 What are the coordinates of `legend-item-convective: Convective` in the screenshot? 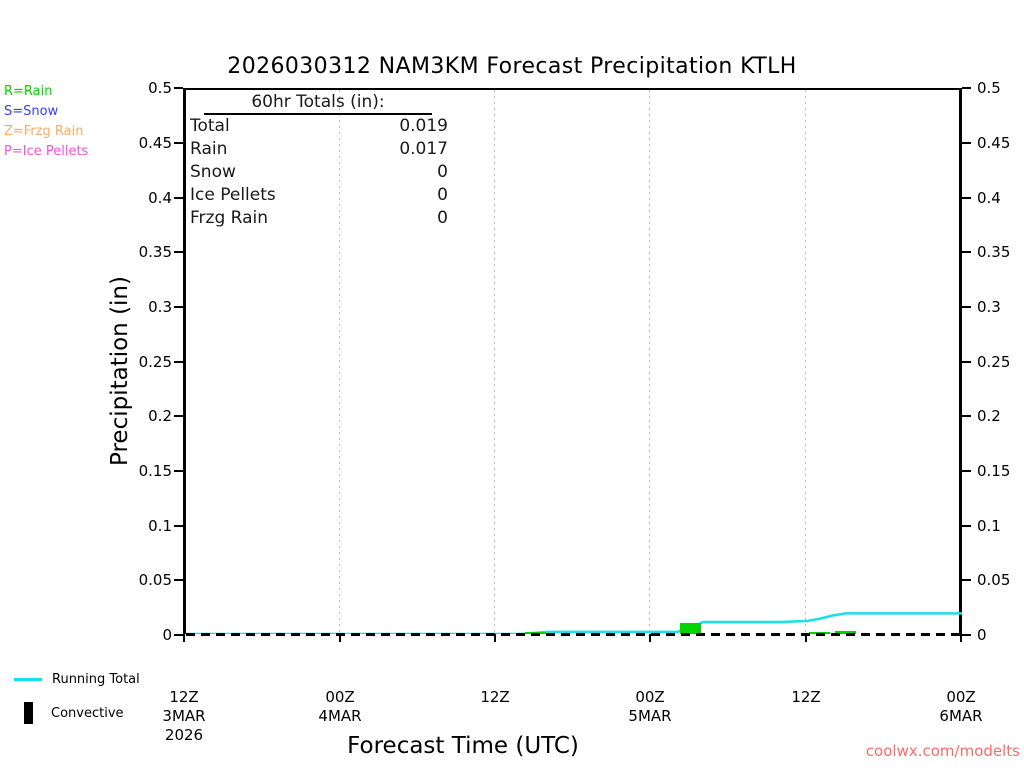 It's located at (75, 713).